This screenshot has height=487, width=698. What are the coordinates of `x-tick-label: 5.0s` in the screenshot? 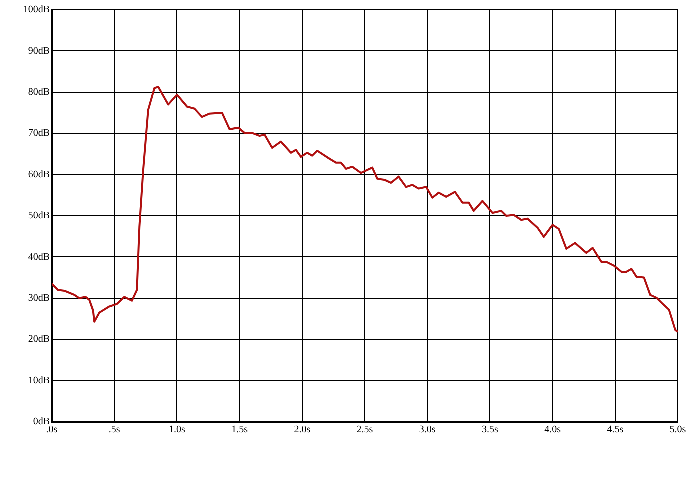 It's located at (678, 430).